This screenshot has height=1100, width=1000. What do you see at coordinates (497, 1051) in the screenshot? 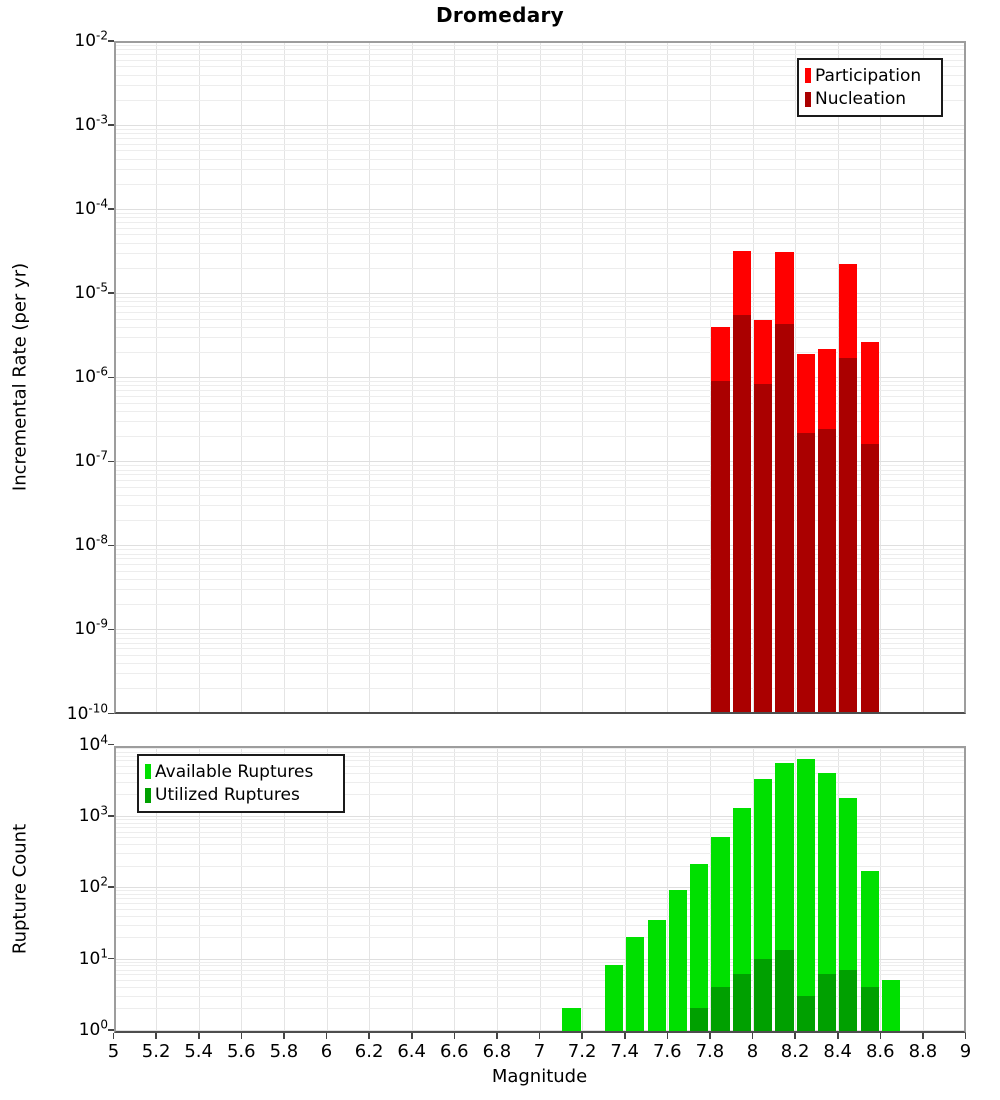
I see `x-tick-label: 6.8` at bounding box center [497, 1051].